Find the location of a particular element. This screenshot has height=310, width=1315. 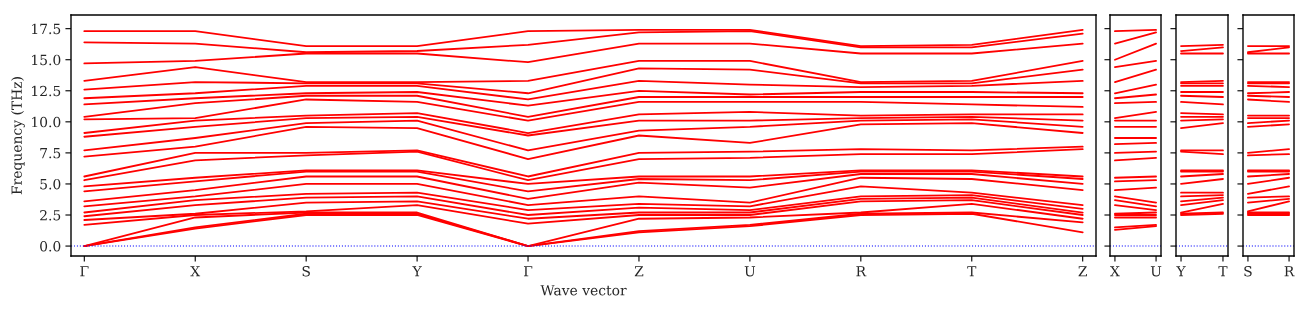

y-tick-label: 15.0 is located at coordinates (46, 60).